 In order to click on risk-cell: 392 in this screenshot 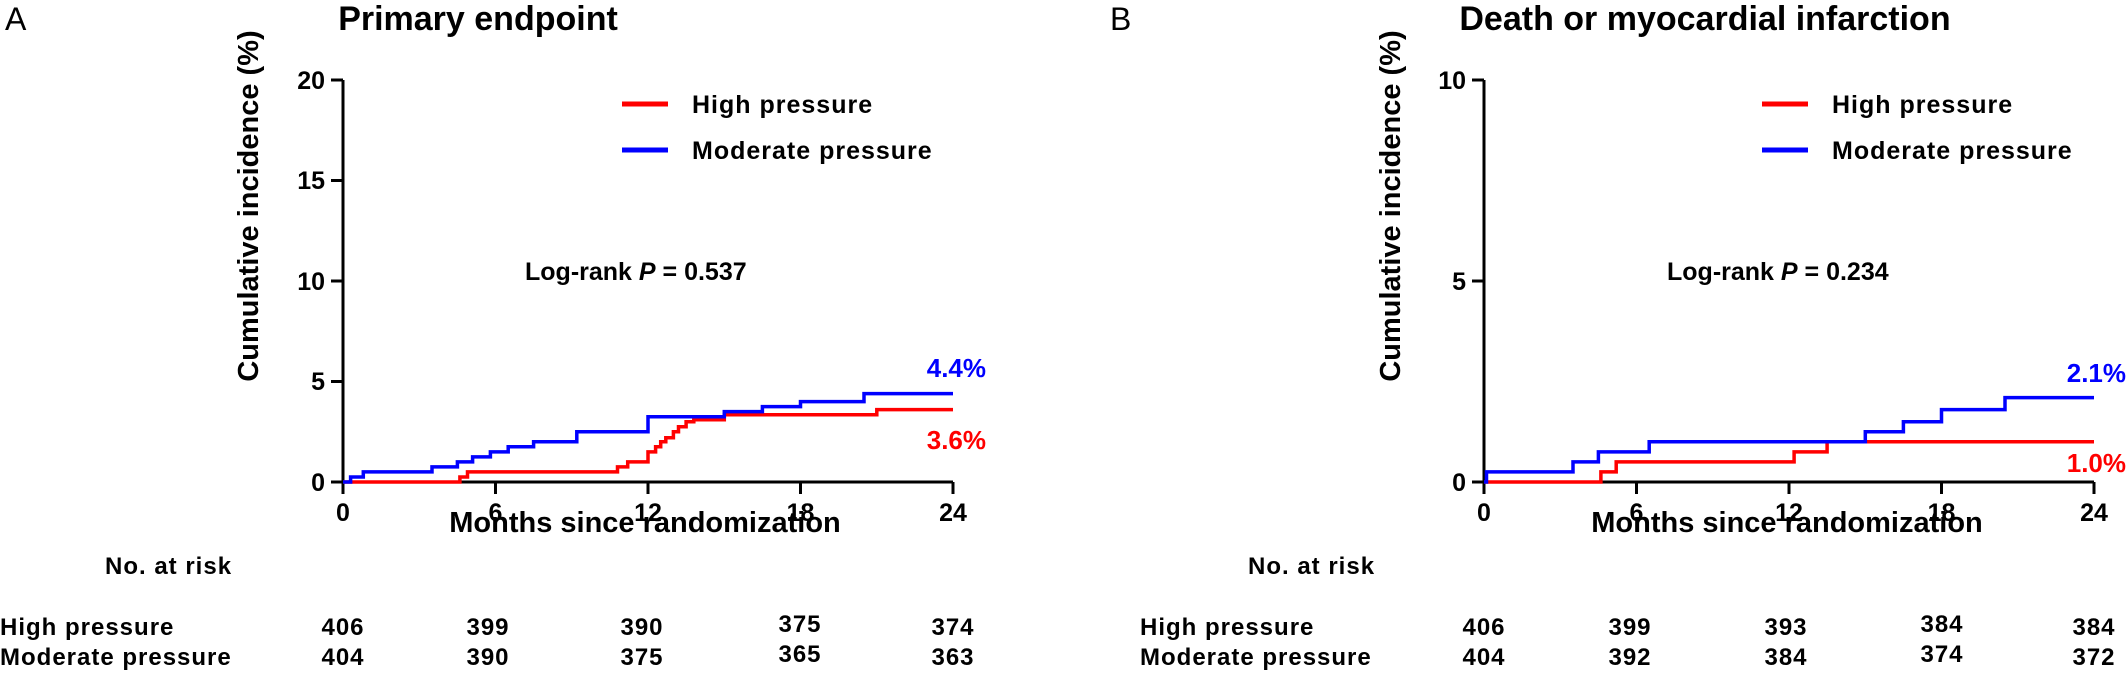, I will do `click(1629, 657)`.